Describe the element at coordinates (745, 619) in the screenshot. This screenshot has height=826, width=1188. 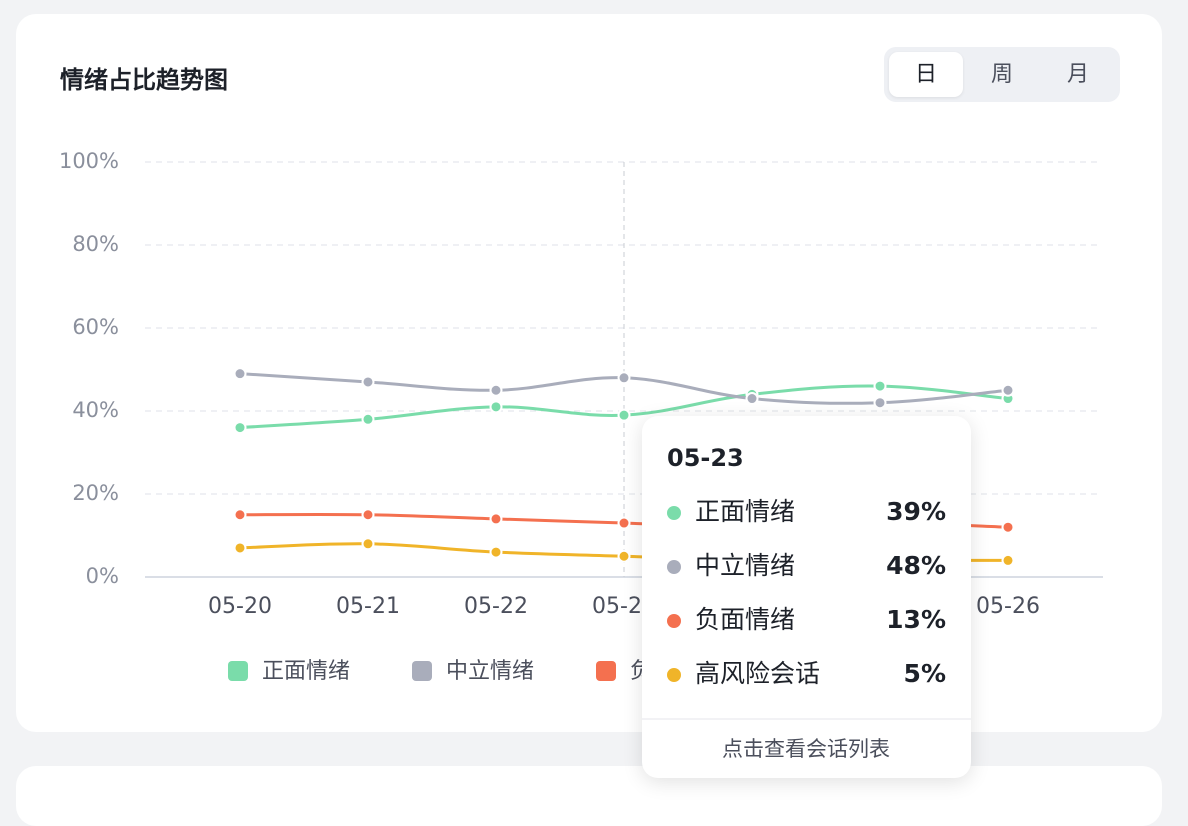
I see `tooltip-name: 负面情绪` at that location.